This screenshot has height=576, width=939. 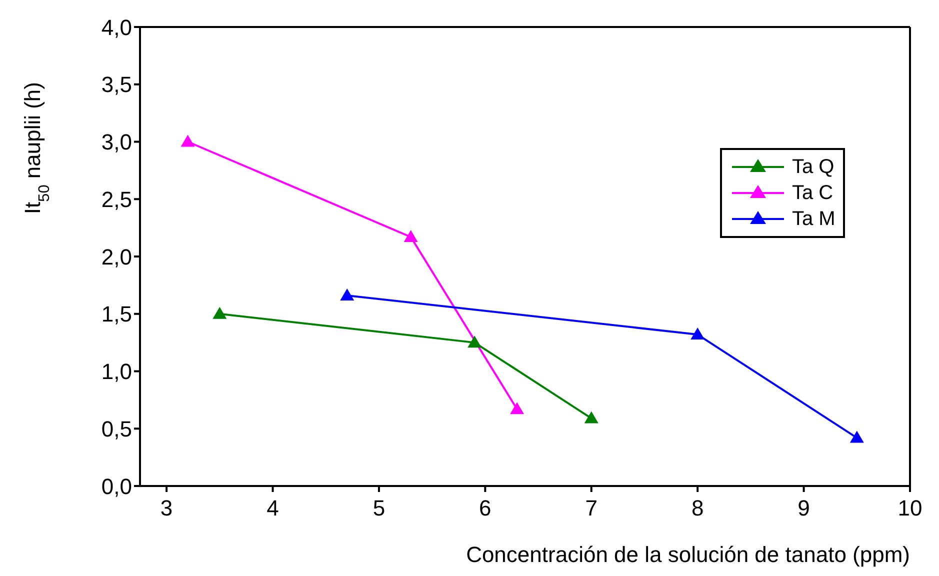 What do you see at coordinates (697, 508) in the screenshot?
I see `x-tick-label: 8` at bounding box center [697, 508].